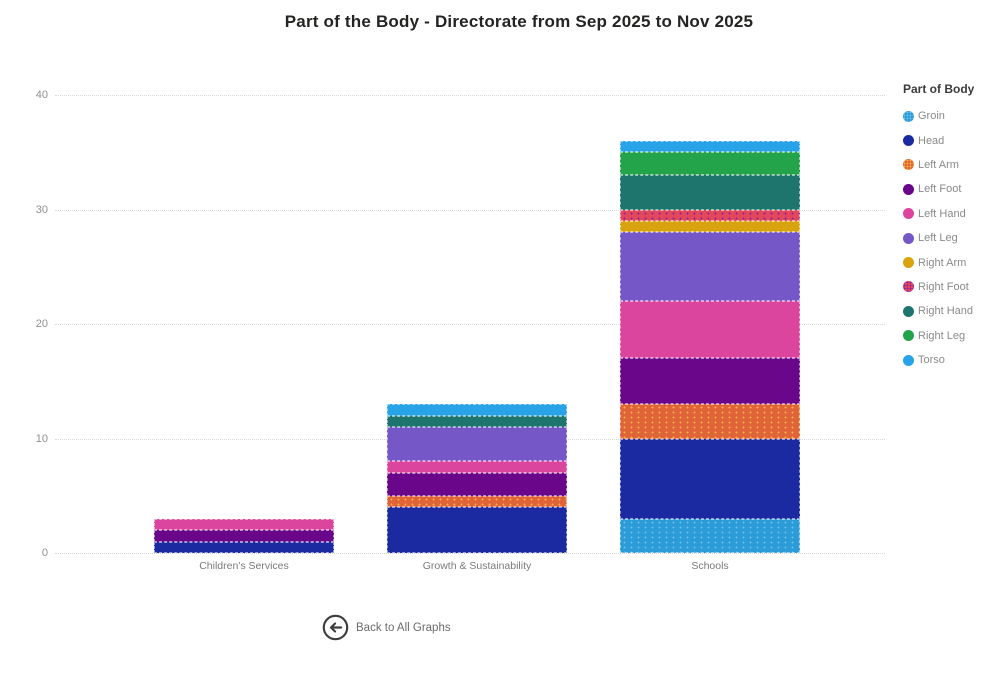 The height and width of the screenshot is (688, 1000). I want to click on legend-item-left-foot: Left Foot, so click(951, 189).